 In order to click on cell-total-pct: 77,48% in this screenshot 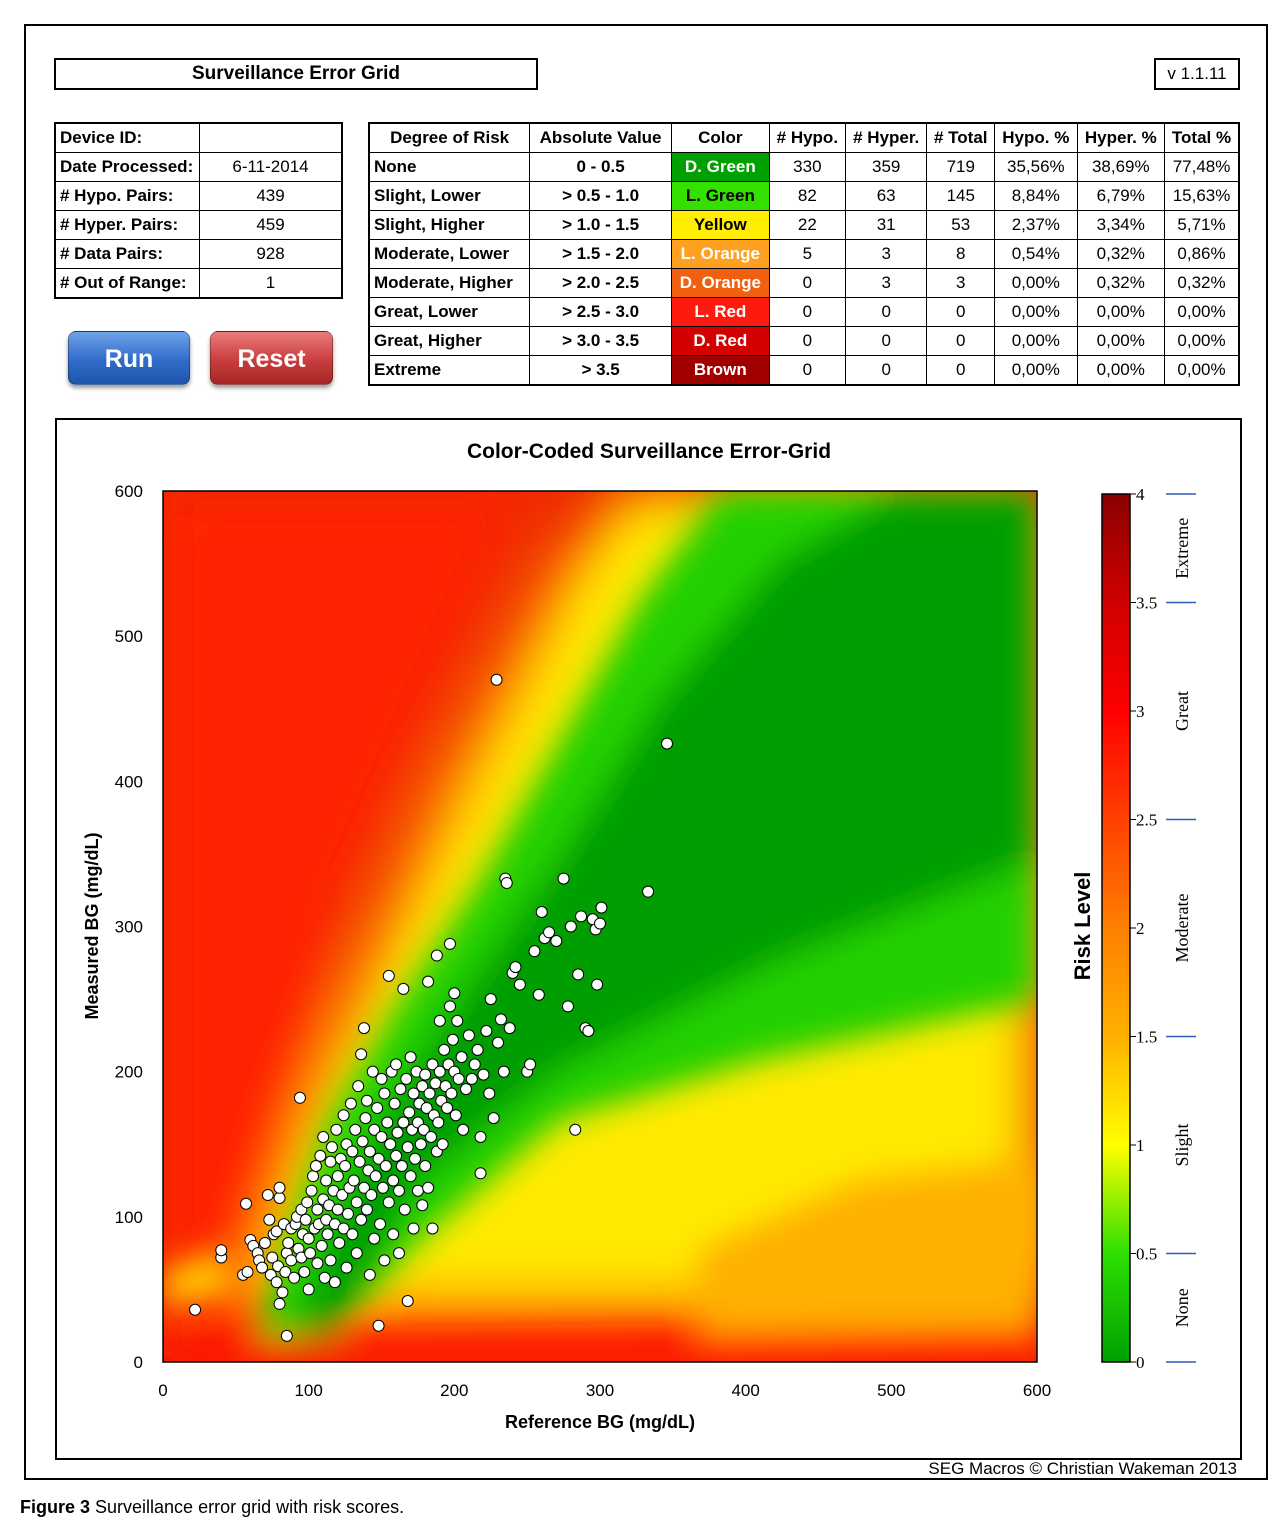, I will do `click(1202, 167)`.